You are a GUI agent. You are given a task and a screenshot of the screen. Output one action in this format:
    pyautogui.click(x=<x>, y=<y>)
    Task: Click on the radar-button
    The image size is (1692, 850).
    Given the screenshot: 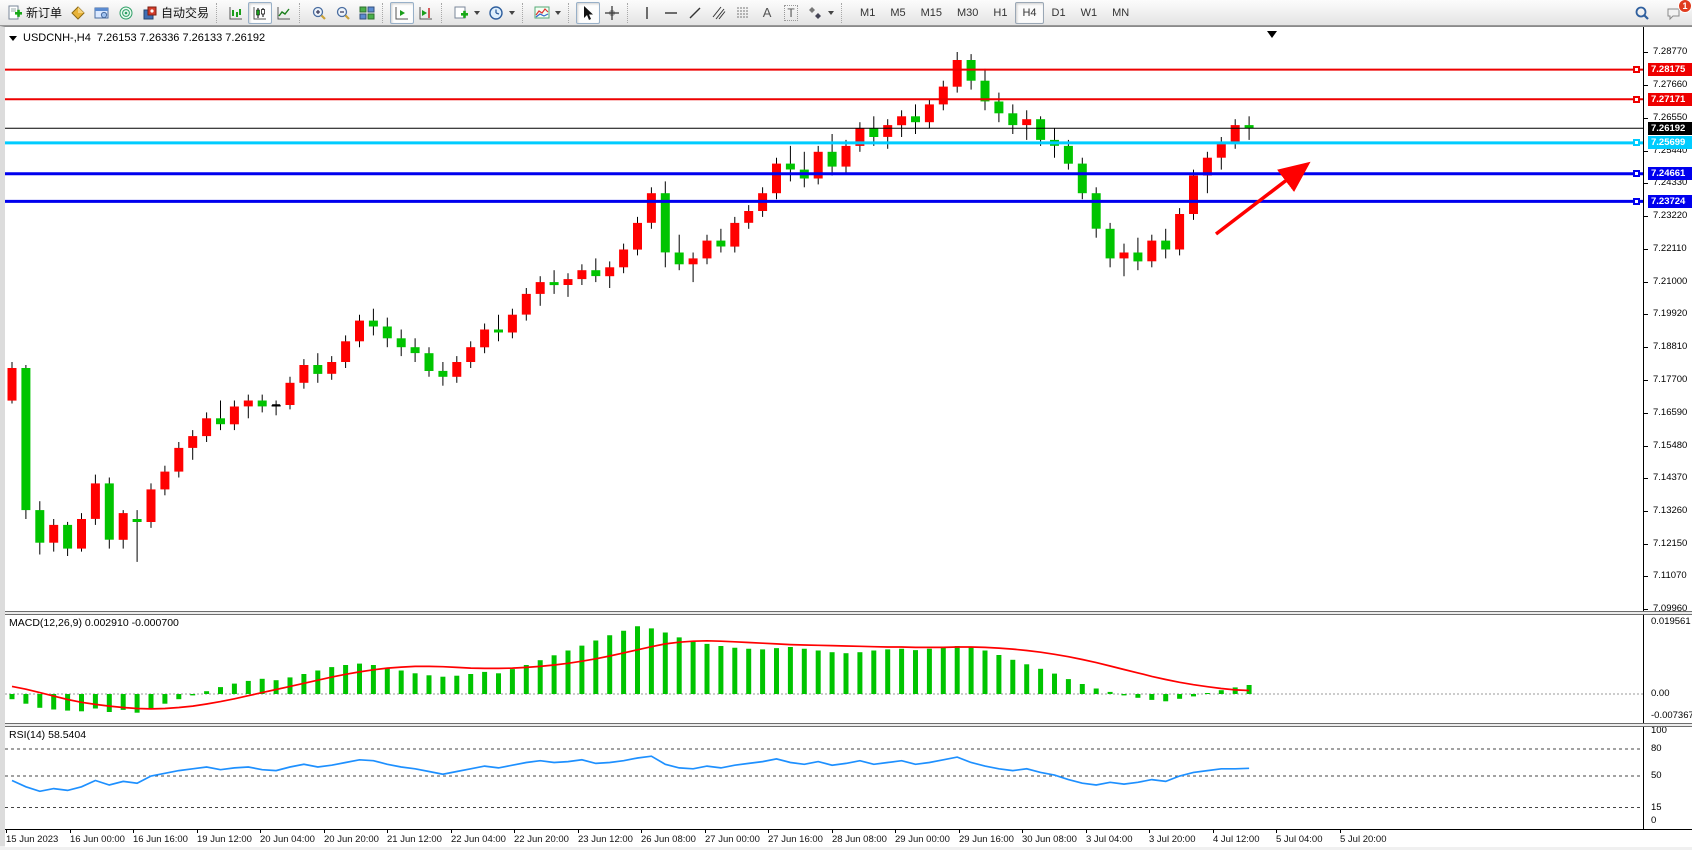 What is the action you would take?
    pyautogui.click(x=126, y=13)
    